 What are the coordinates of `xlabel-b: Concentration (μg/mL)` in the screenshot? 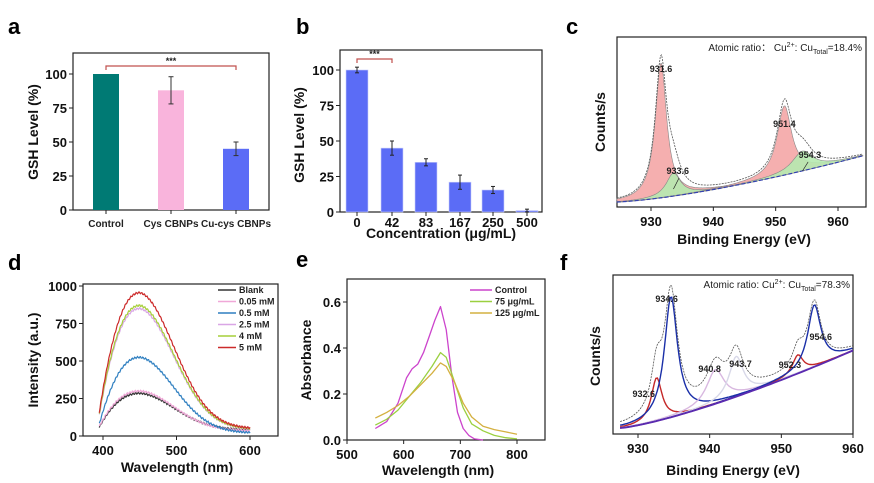 It's located at (441, 233).